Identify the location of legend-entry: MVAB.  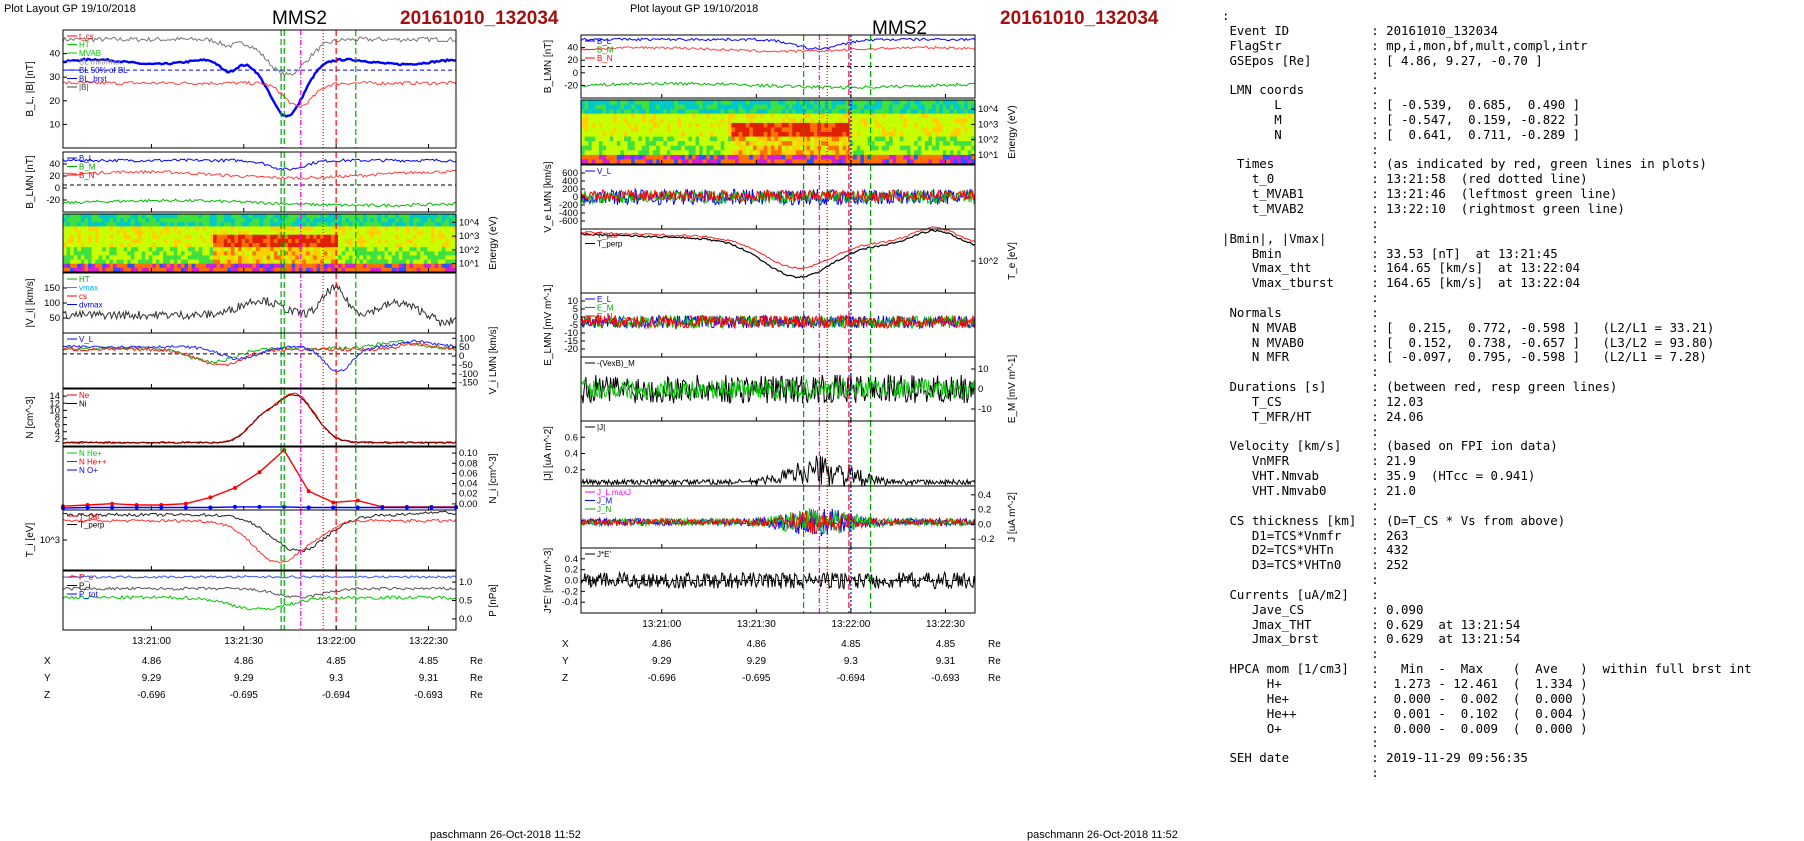
(90, 53).